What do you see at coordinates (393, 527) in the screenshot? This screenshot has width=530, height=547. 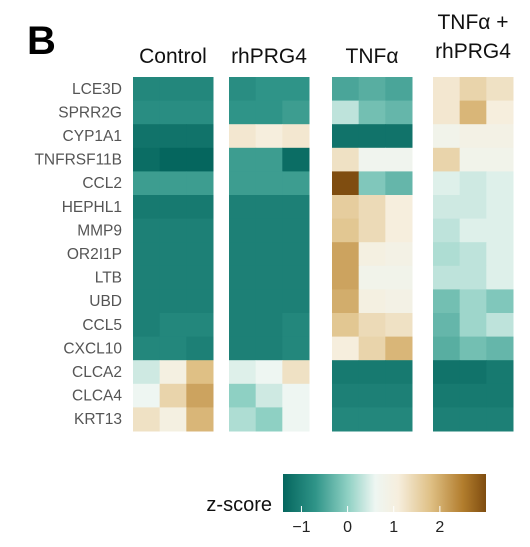 I see `colorbar-tick-label: 1` at bounding box center [393, 527].